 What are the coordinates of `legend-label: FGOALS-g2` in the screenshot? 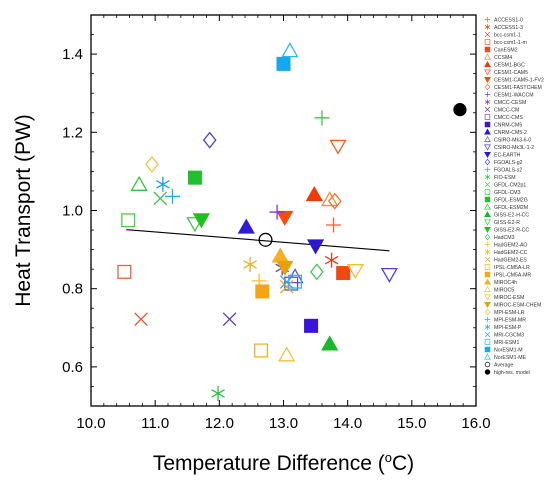 It's located at (508, 163).